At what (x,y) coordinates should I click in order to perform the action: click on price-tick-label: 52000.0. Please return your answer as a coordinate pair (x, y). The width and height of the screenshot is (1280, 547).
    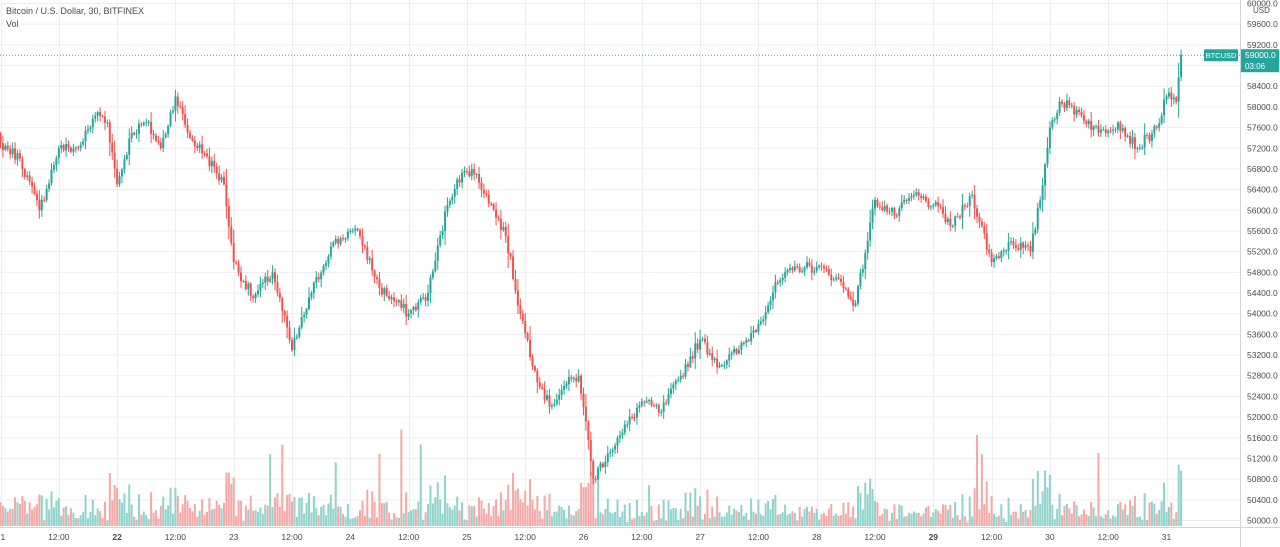
    Looking at the image, I should click on (1262, 417).